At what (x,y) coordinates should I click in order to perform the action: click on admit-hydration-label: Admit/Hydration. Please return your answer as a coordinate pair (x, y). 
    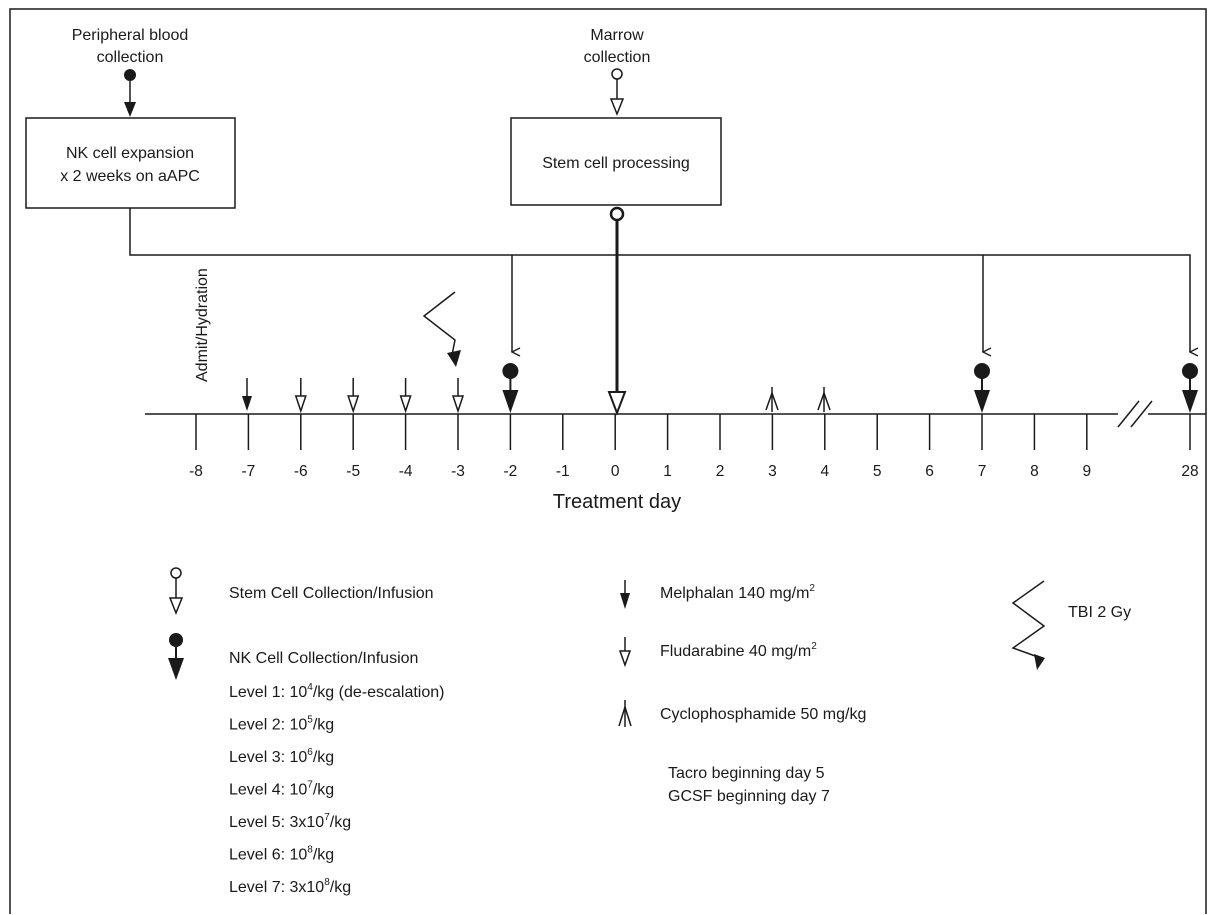
    Looking at the image, I should click on (202, 325).